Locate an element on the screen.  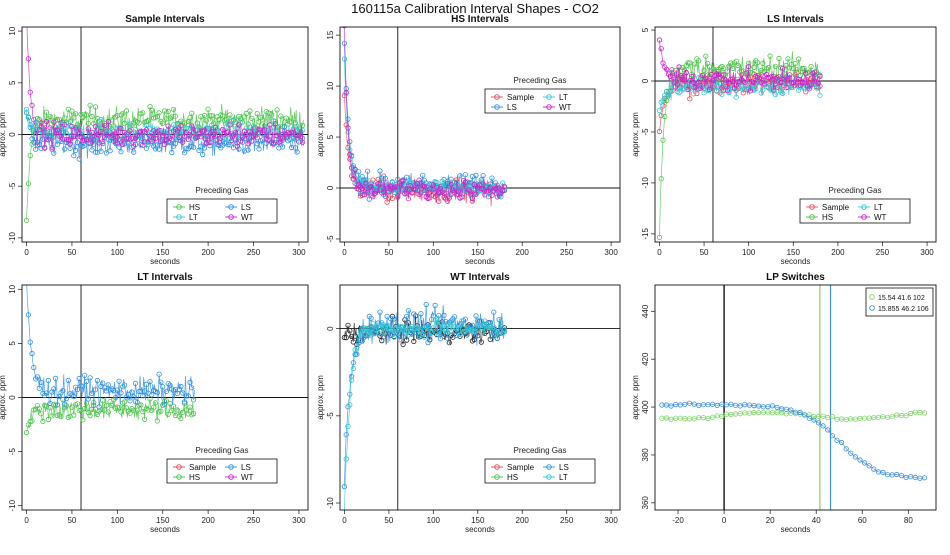
y-tick-label: 5 is located at coordinates (12, 82).